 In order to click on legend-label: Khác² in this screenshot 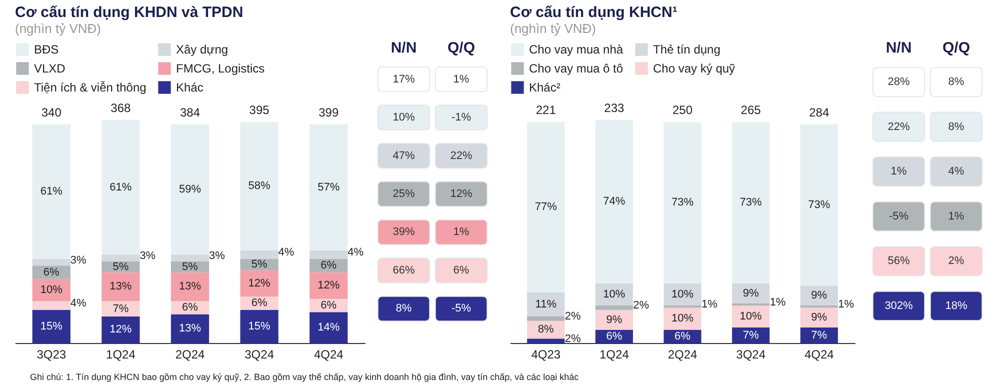, I will do `click(544, 87)`.